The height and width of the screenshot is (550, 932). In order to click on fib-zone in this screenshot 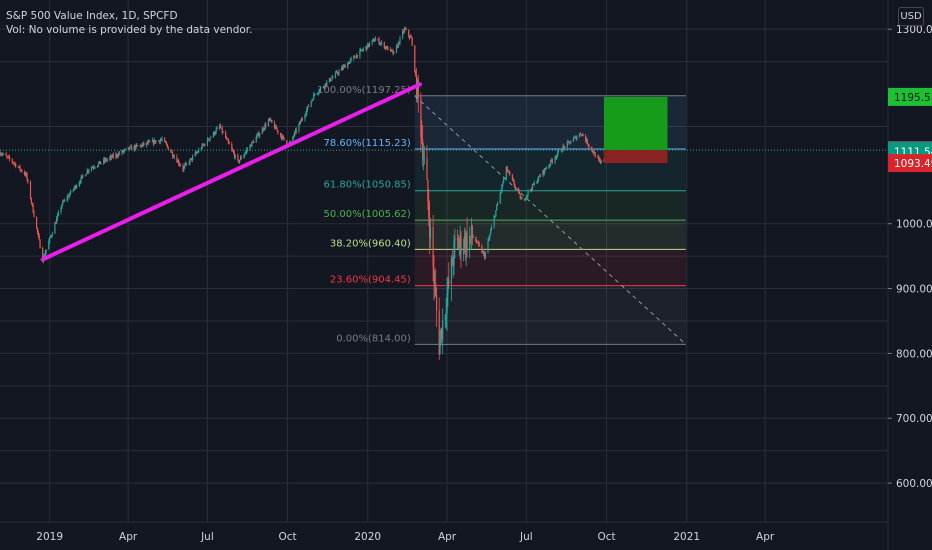, I will do `click(550, 205)`.